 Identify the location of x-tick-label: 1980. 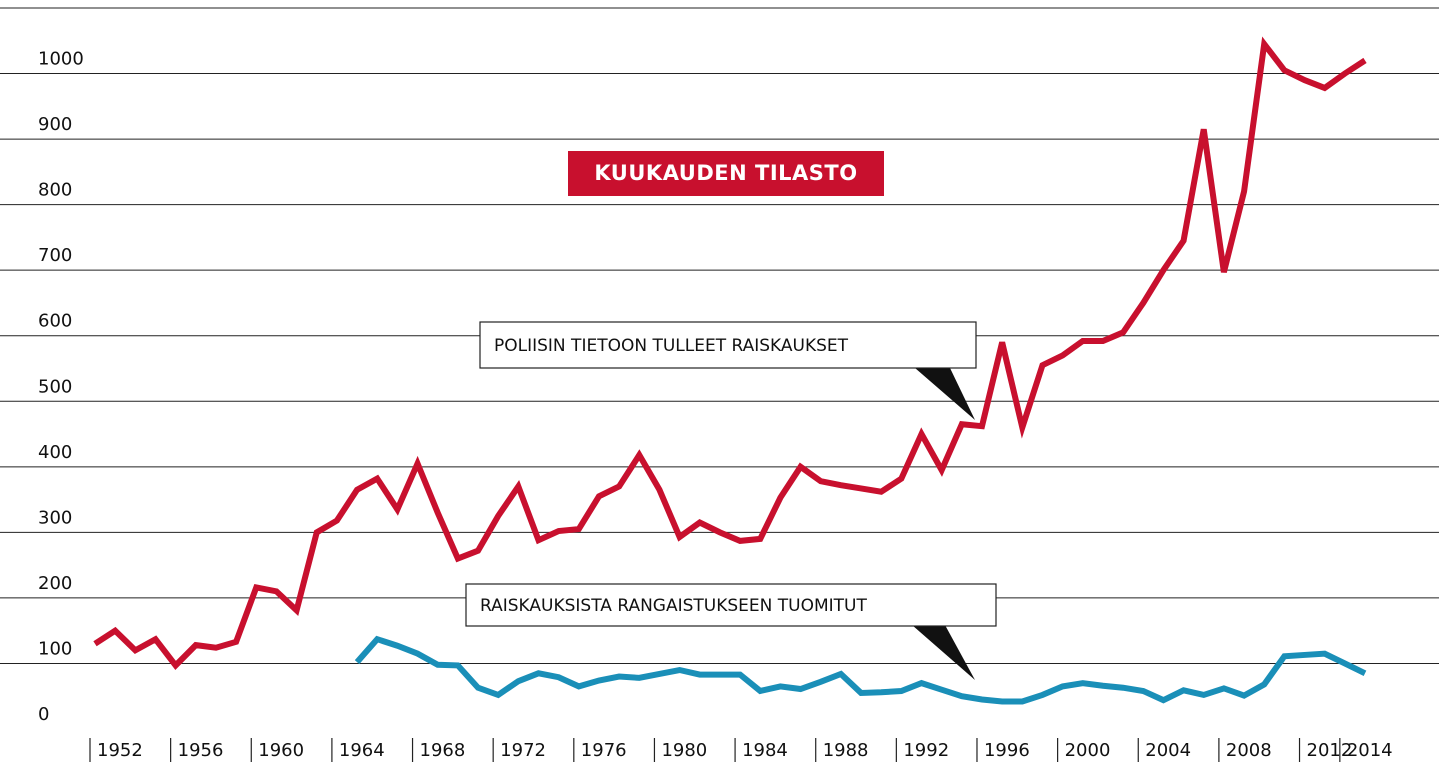
(684, 750).